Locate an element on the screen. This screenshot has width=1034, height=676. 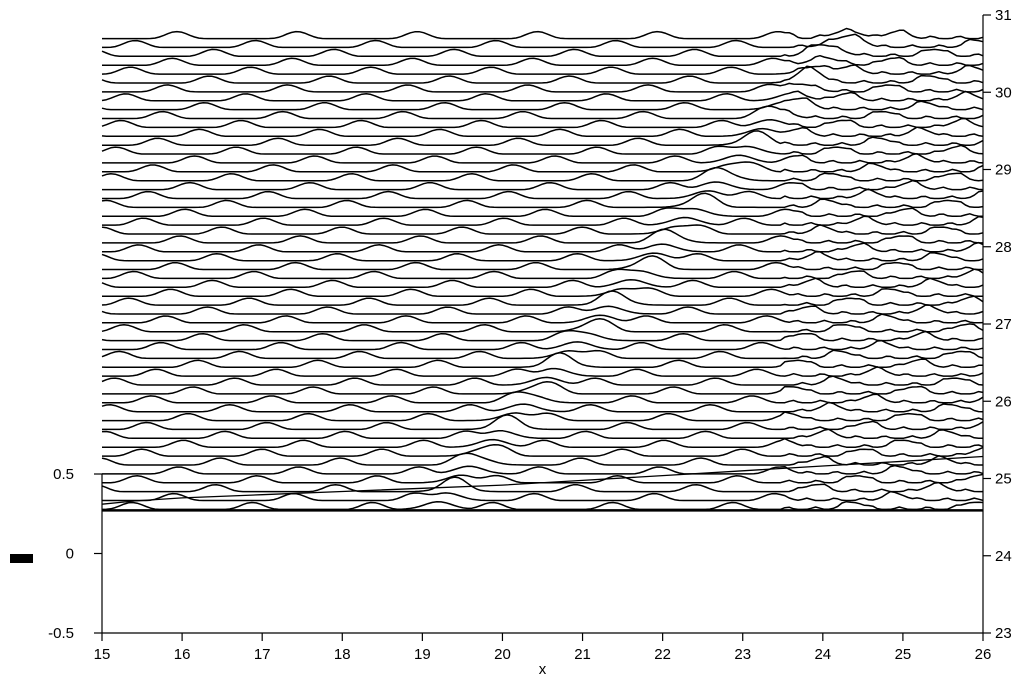
x-tick-label: 16 is located at coordinates (182, 654).